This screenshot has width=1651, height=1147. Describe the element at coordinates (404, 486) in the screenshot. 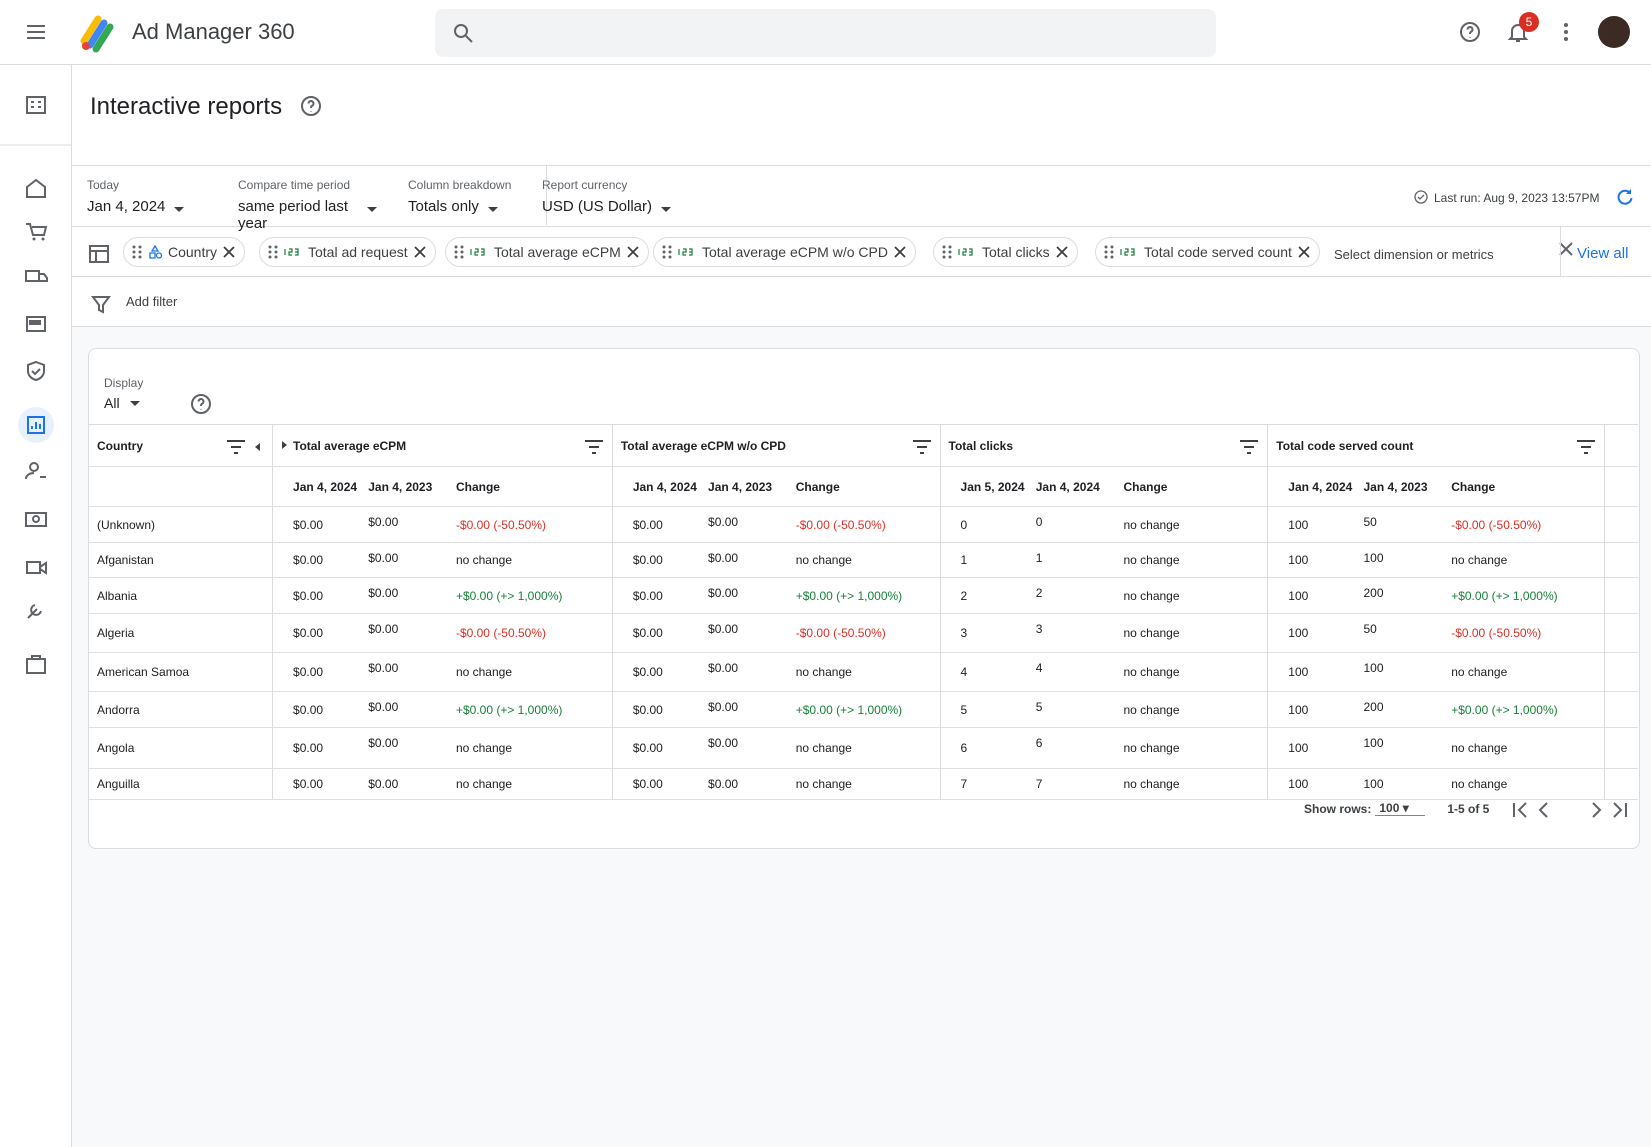

I see `subheader: Jan 4, 2023` at that location.